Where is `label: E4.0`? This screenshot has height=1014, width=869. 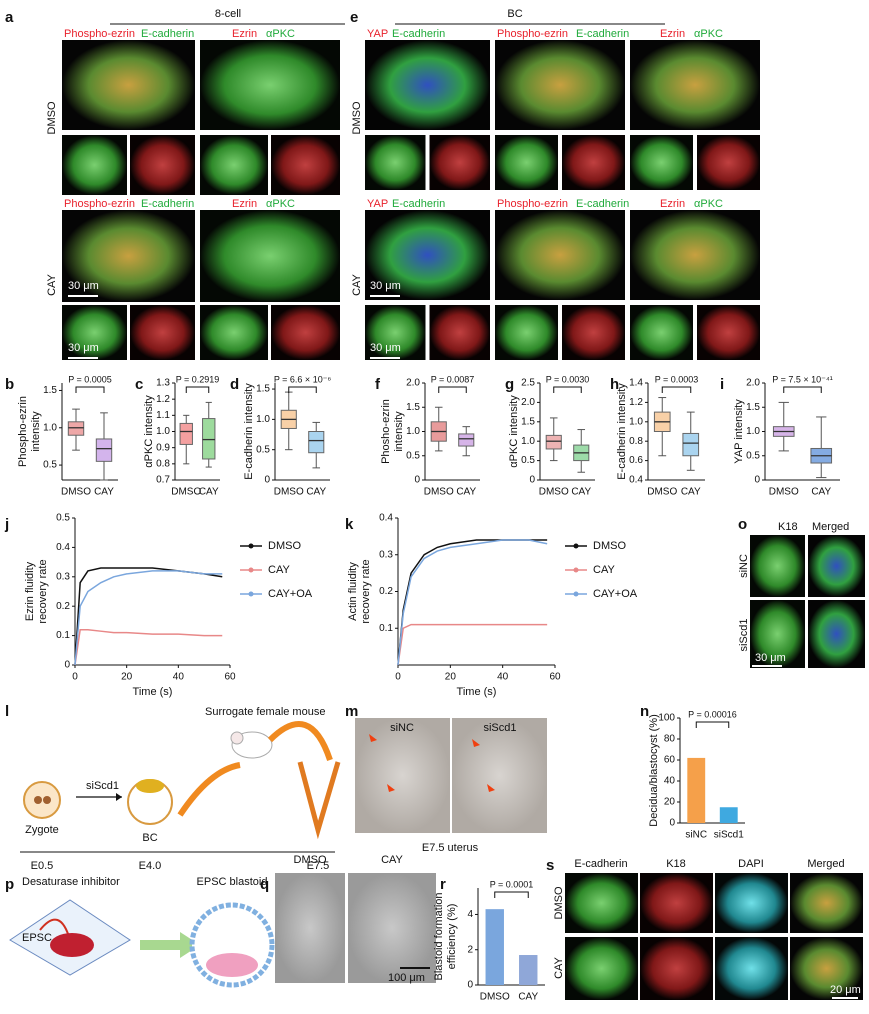
label: E4.0 is located at coordinates (150, 866).